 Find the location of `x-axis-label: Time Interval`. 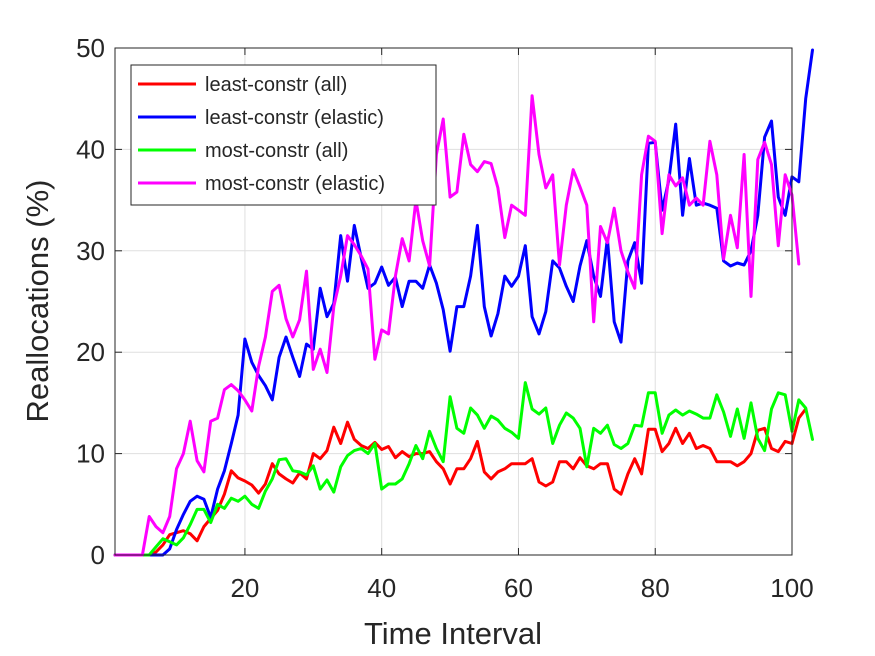

x-axis-label: Time Interval is located at coordinates (453, 633).